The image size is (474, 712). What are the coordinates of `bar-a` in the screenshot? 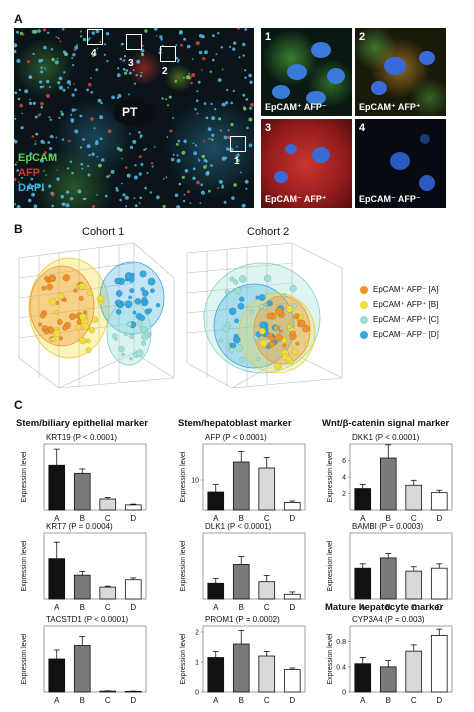 It's located at (57, 579).